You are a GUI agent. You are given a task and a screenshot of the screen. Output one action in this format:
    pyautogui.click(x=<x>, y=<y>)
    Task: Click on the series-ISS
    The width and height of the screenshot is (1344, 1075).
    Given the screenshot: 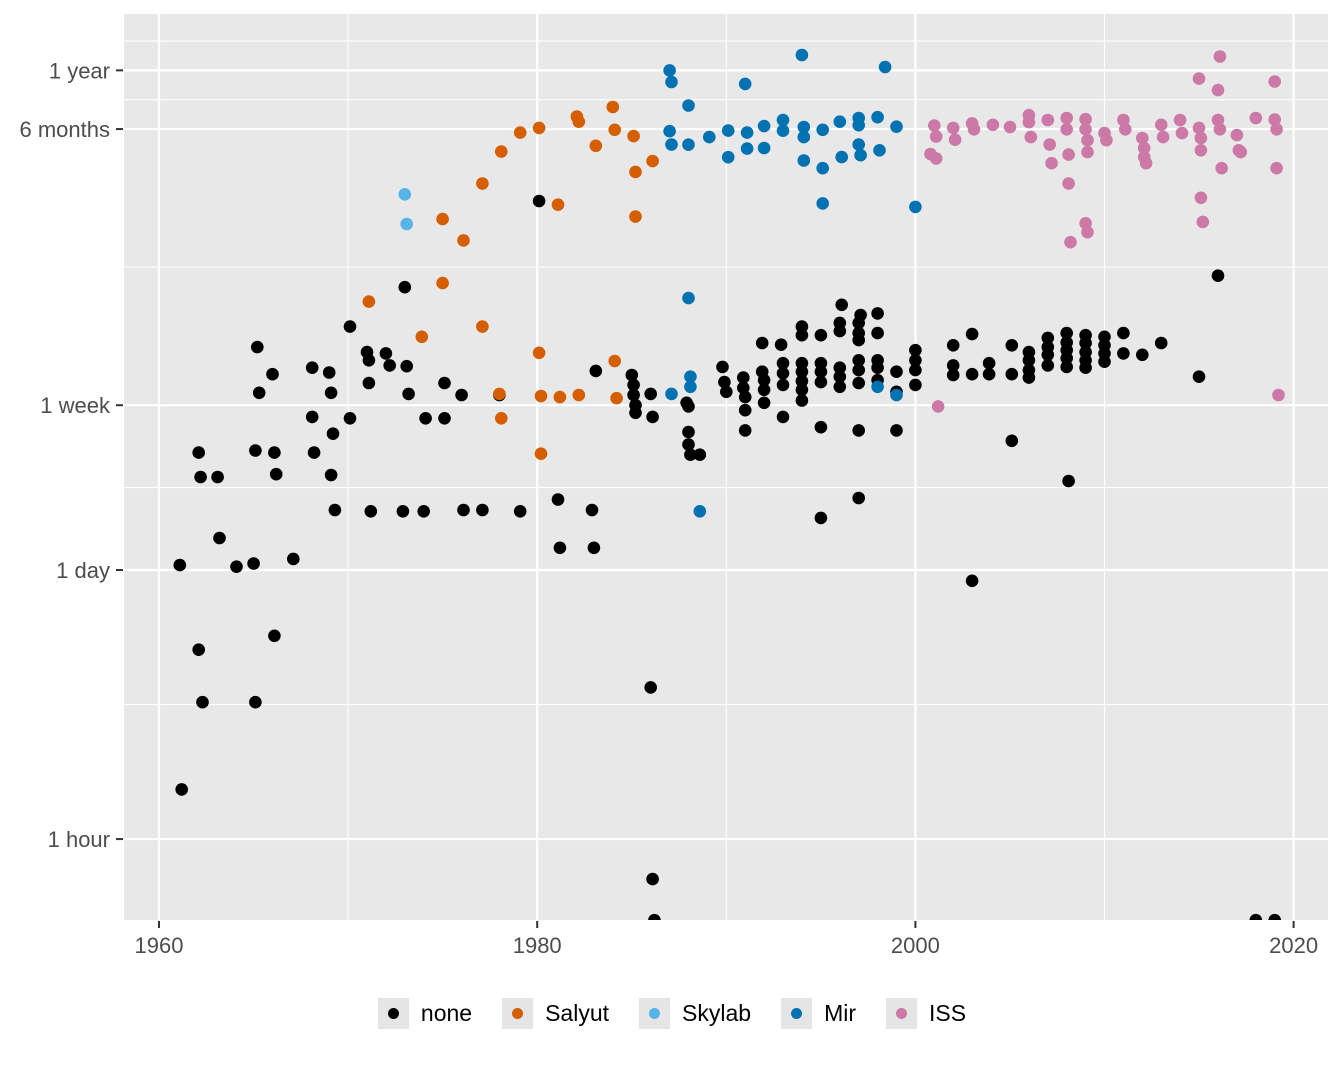 What is the action you would take?
    pyautogui.click(x=1104, y=231)
    